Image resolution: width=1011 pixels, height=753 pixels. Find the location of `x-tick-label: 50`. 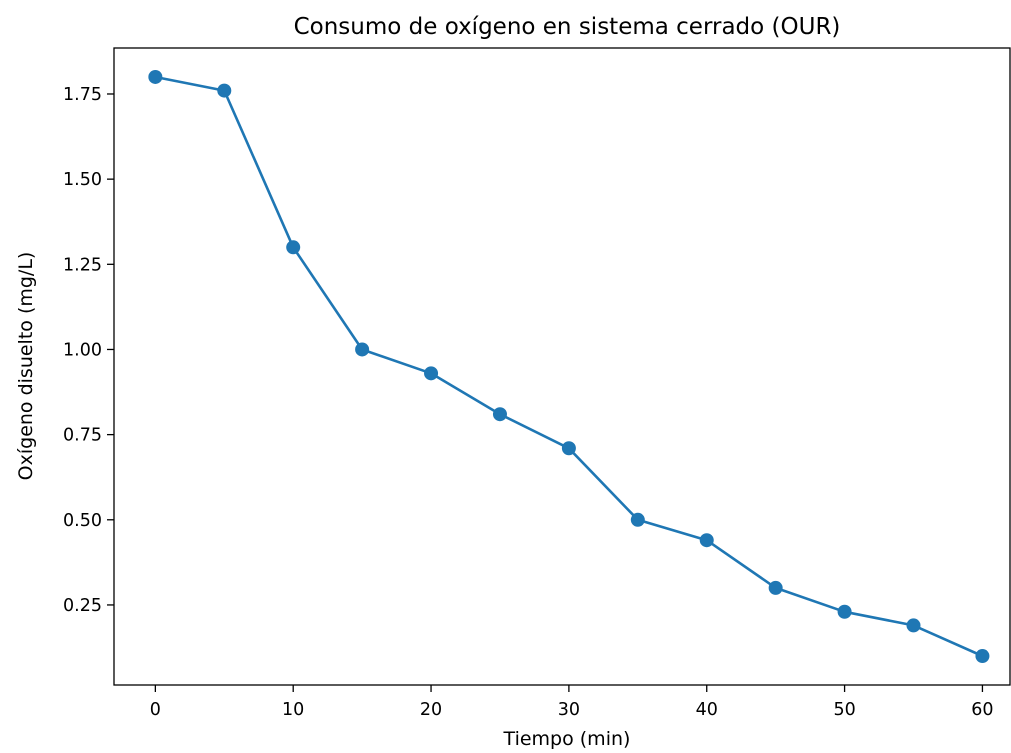

x-tick-label: 50 is located at coordinates (844, 710).